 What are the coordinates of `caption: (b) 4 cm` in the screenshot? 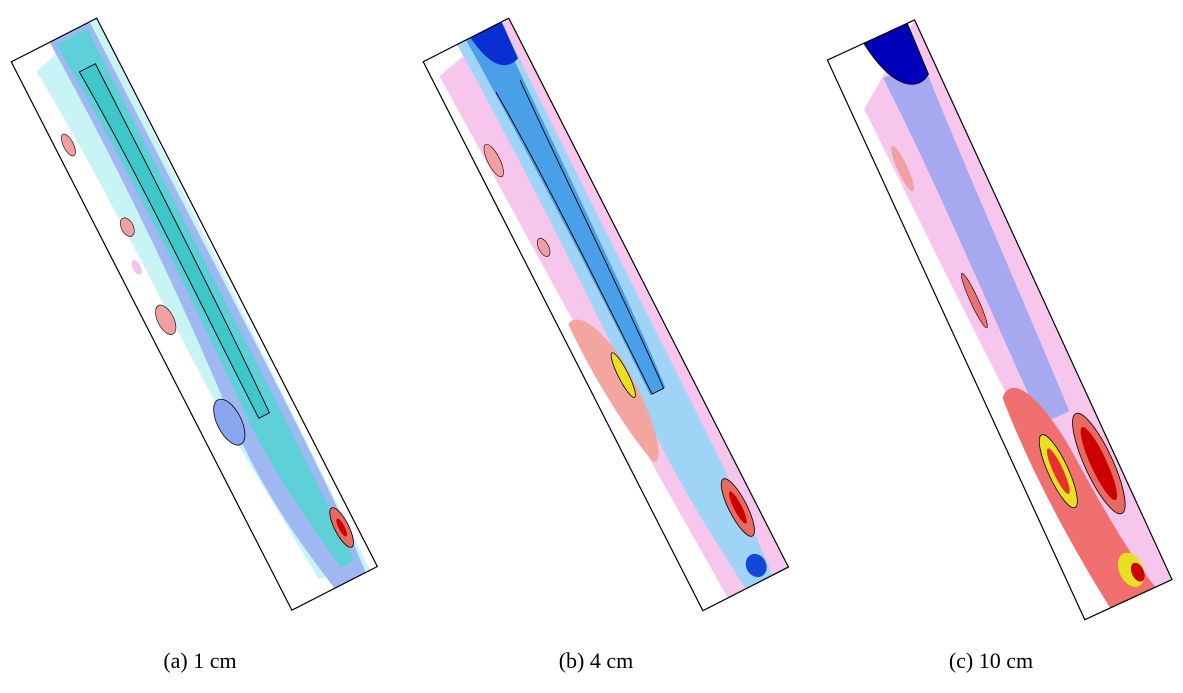 It's located at (596, 660).